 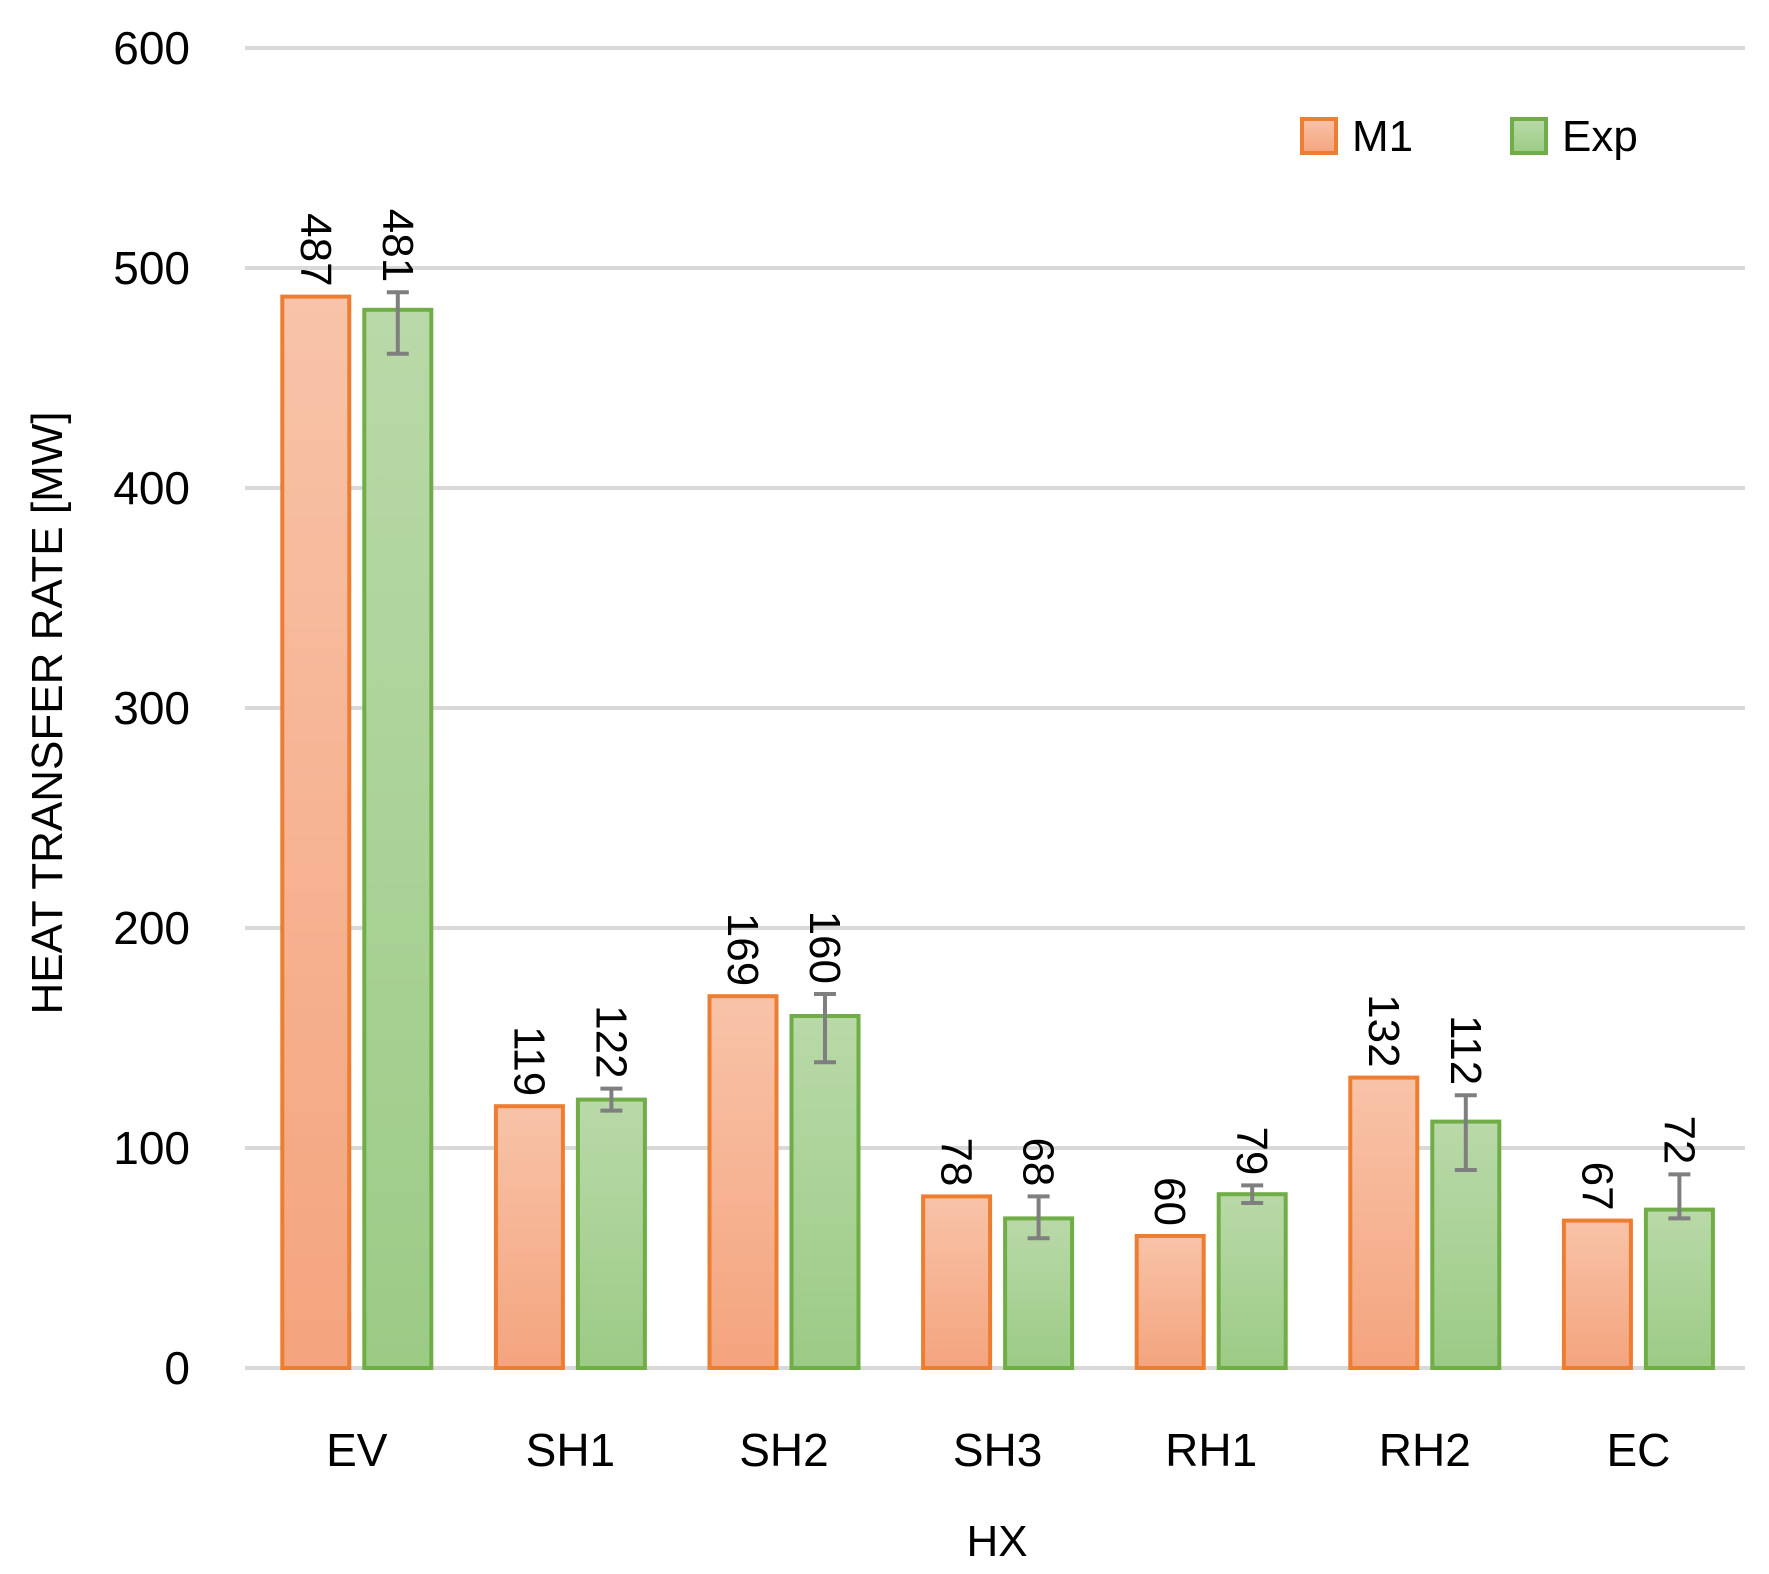 I want to click on data-label-exp-sh2: 160, so click(x=824, y=947).